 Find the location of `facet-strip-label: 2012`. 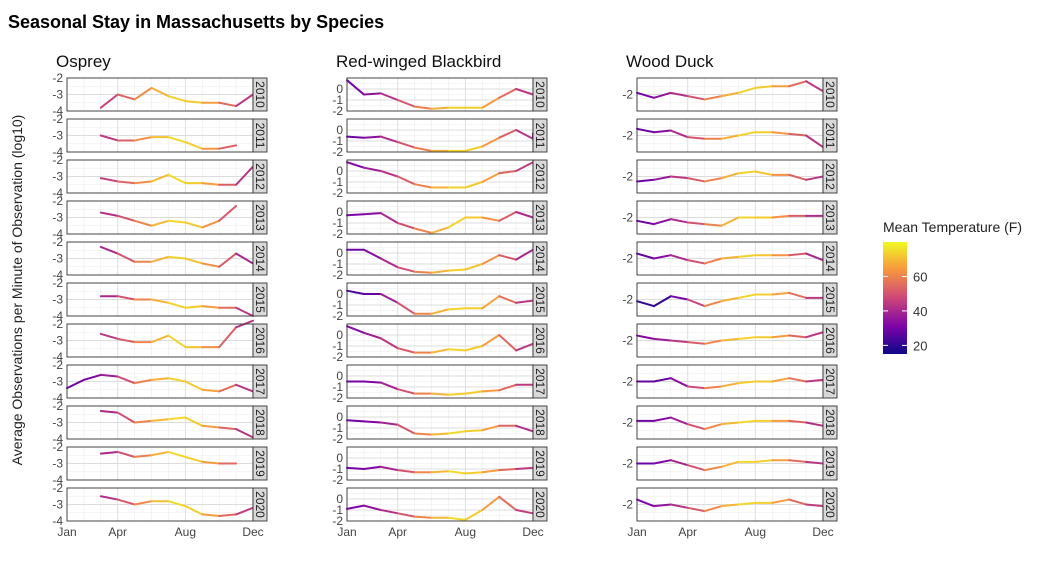

facet-strip-label: 2012 is located at coordinates (540, 176).